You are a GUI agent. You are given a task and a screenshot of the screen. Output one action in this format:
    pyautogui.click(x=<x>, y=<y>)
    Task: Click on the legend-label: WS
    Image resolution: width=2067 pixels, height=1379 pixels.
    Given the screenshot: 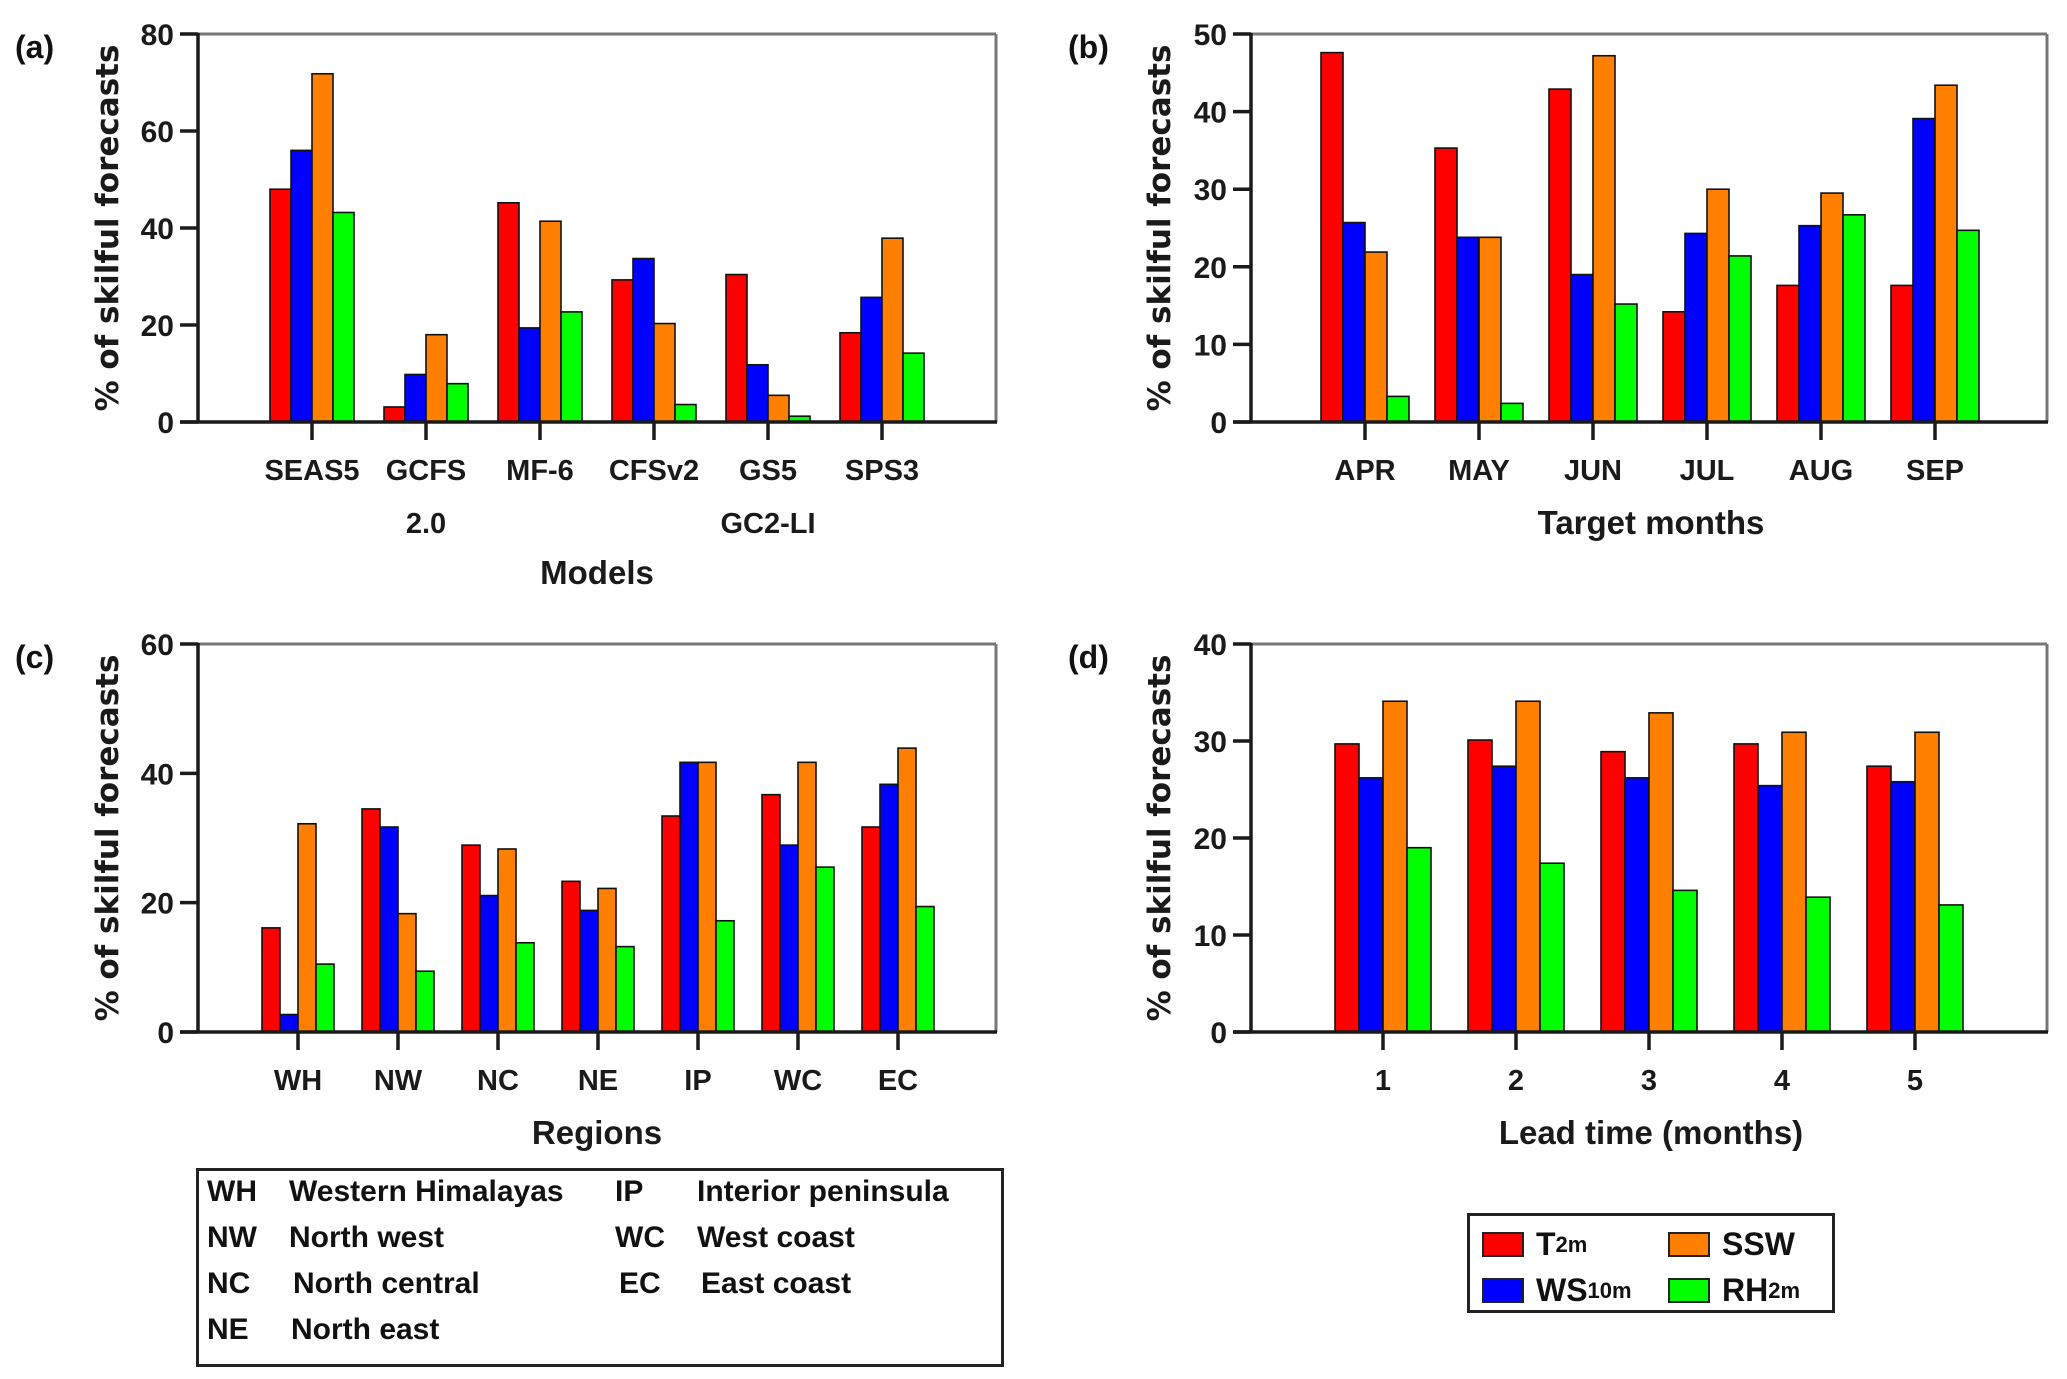 What is the action you would take?
    pyautogui.click(x=1562, y=1290)
    